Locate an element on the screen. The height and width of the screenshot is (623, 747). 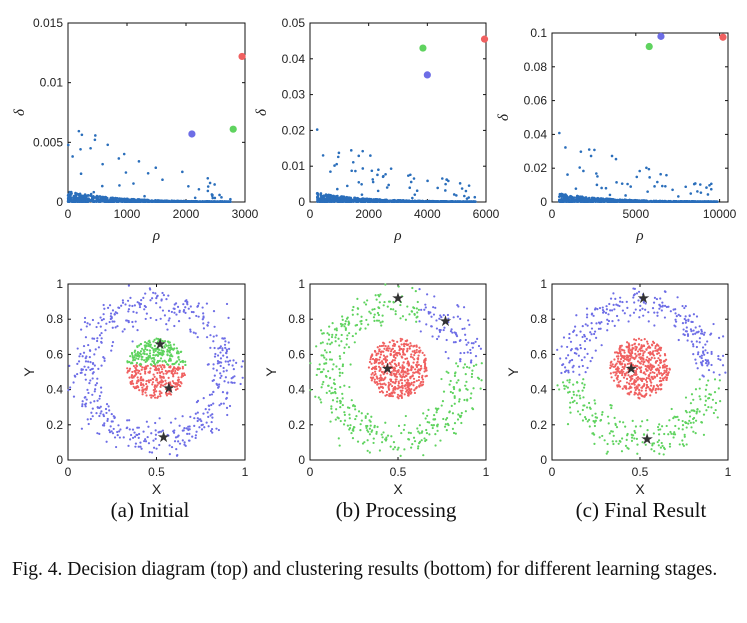
y-axis-label: δ is located at coordinates (262, 112).